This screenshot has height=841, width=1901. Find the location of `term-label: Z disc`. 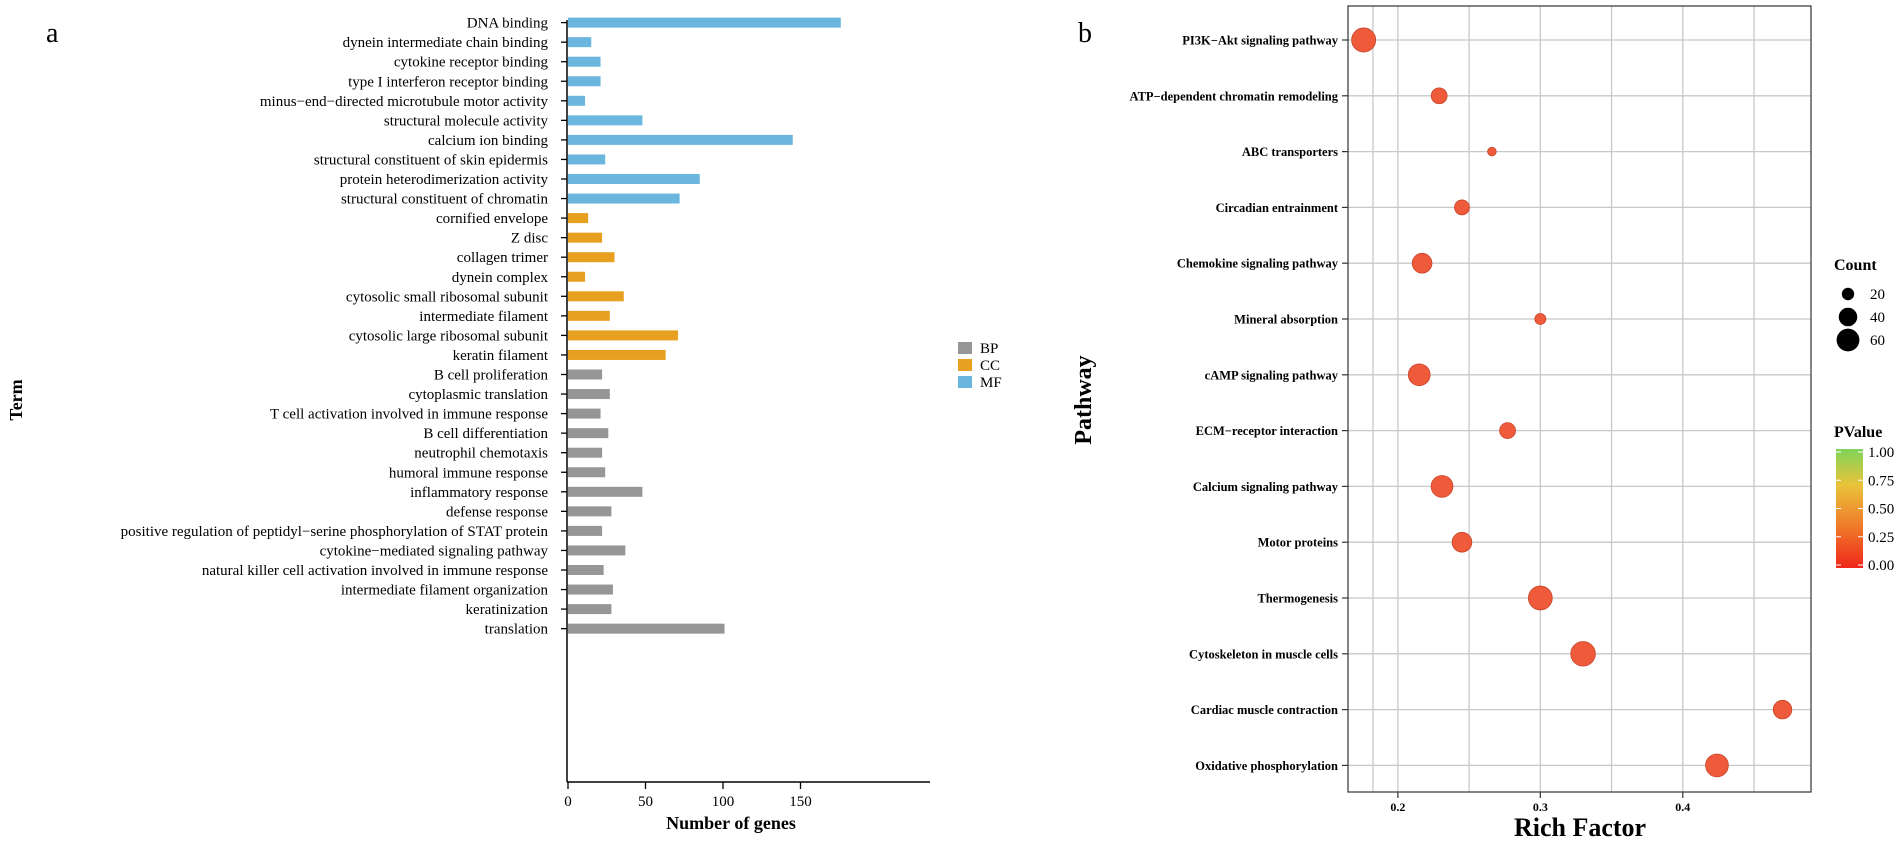

term-label: Z disc is located at coordinates (529, 239).